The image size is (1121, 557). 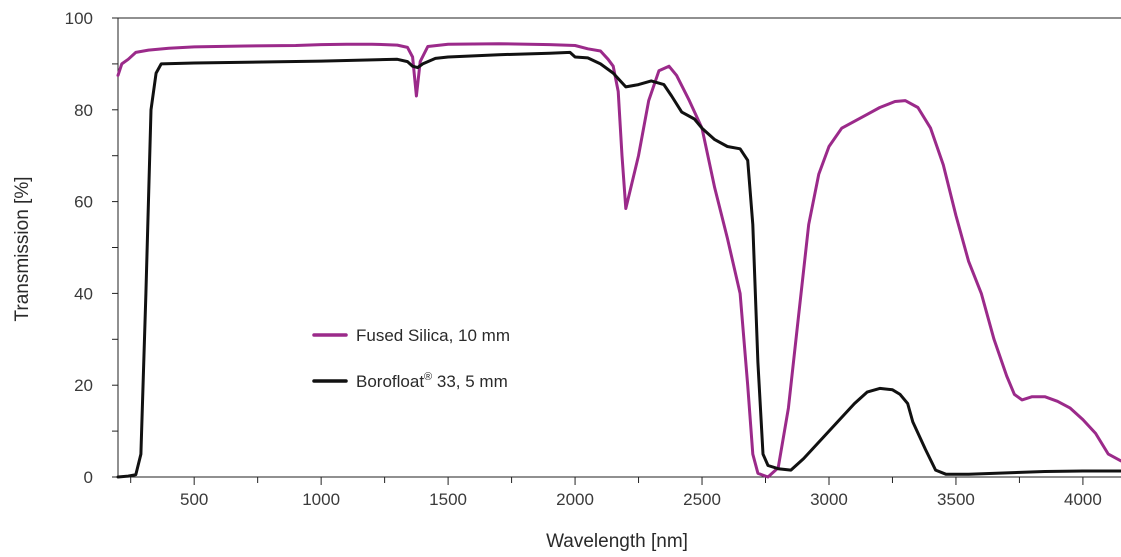 I want to click on y-tick-label: 100, so click(x=79, y=18).